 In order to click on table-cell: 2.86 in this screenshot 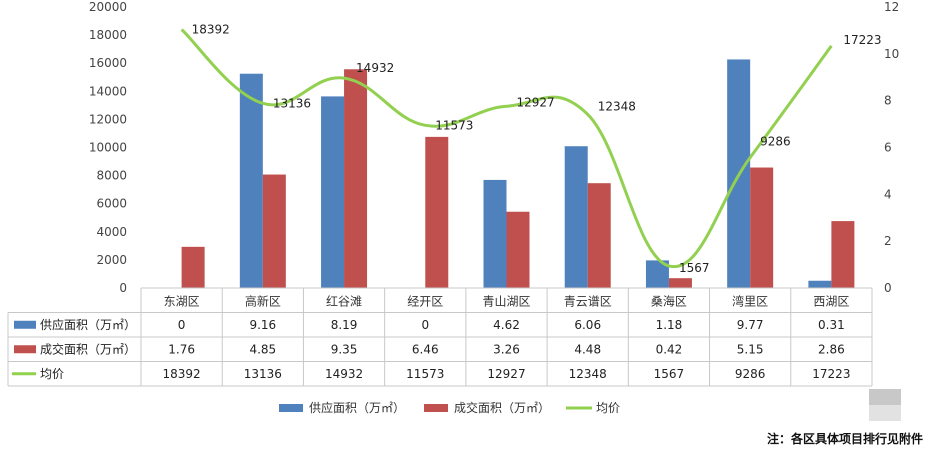, I will do `click(831, 349)`.